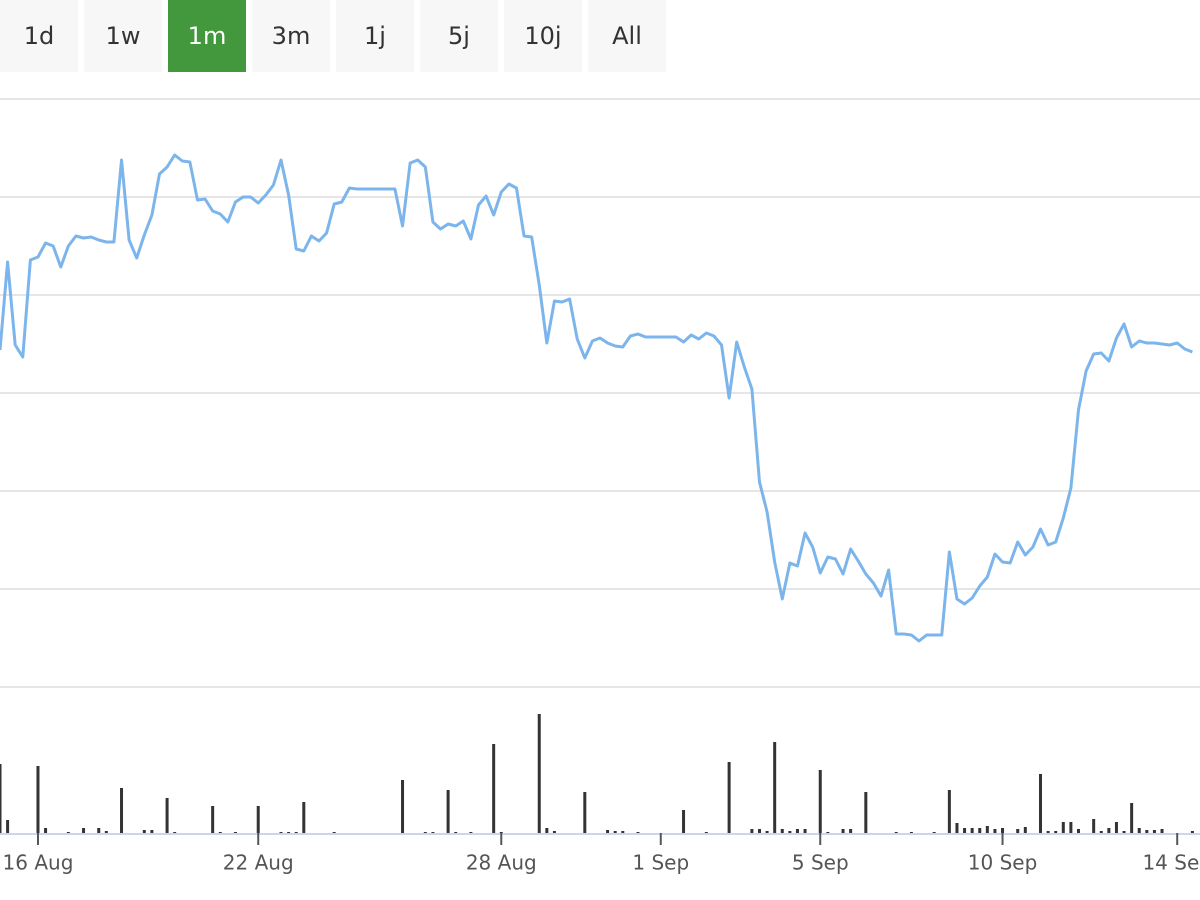 Image resolution: width=1200 pixels, height=900 pixels. Describe the element at coordinates (123, 36) in the screenshot. I see `range-button: 1w` at that location.